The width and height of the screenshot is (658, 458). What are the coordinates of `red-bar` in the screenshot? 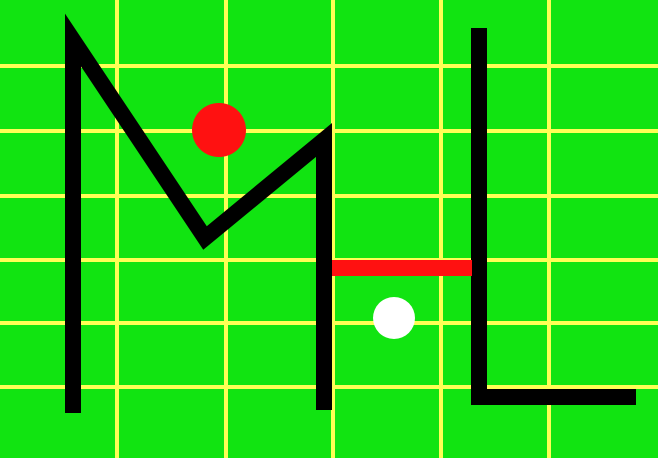 It's located at (402, 268).